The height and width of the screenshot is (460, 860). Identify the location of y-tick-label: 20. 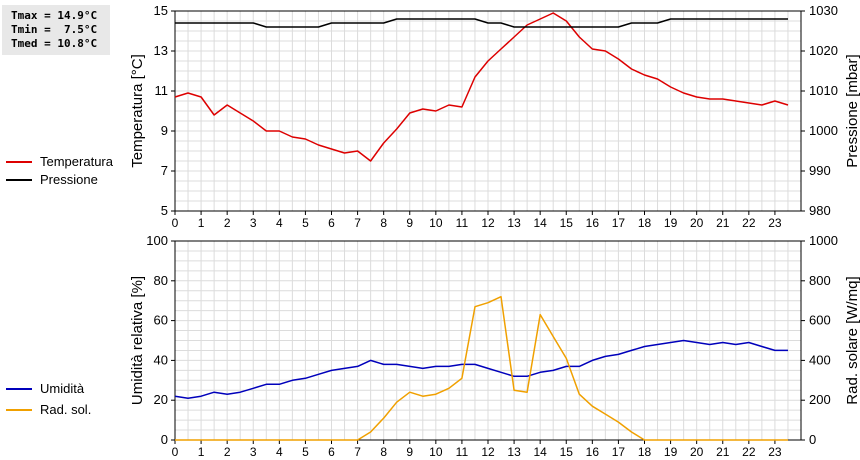
(161, 399).